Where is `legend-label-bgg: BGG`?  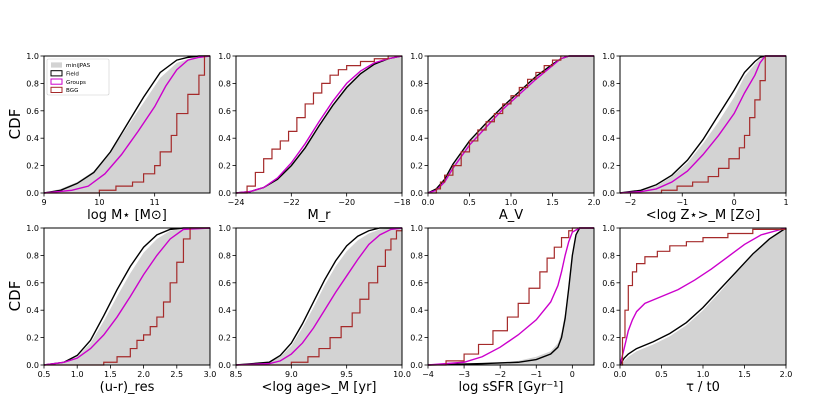 legend-label-bgg: BGG is located at coordinates (72, 91).